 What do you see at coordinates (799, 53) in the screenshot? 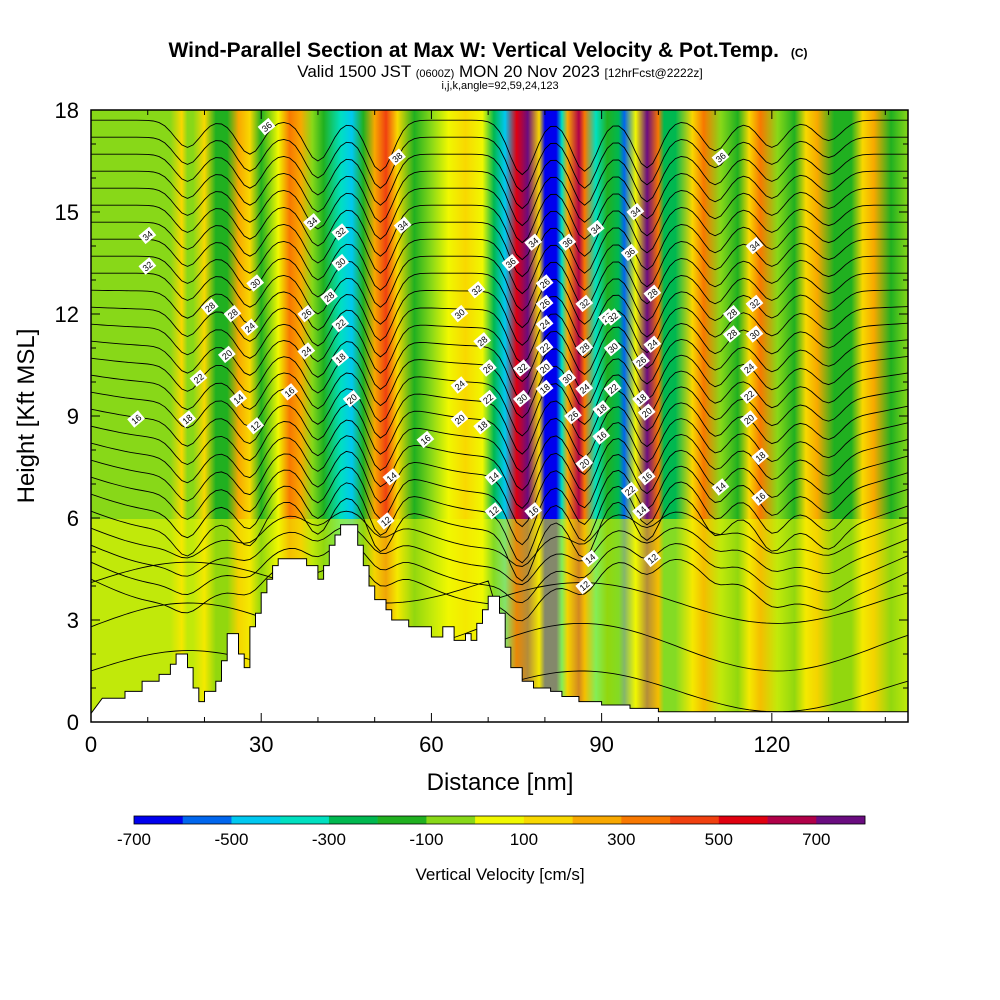
I see `title-mark: (C)` at bounding box center [799, 53].